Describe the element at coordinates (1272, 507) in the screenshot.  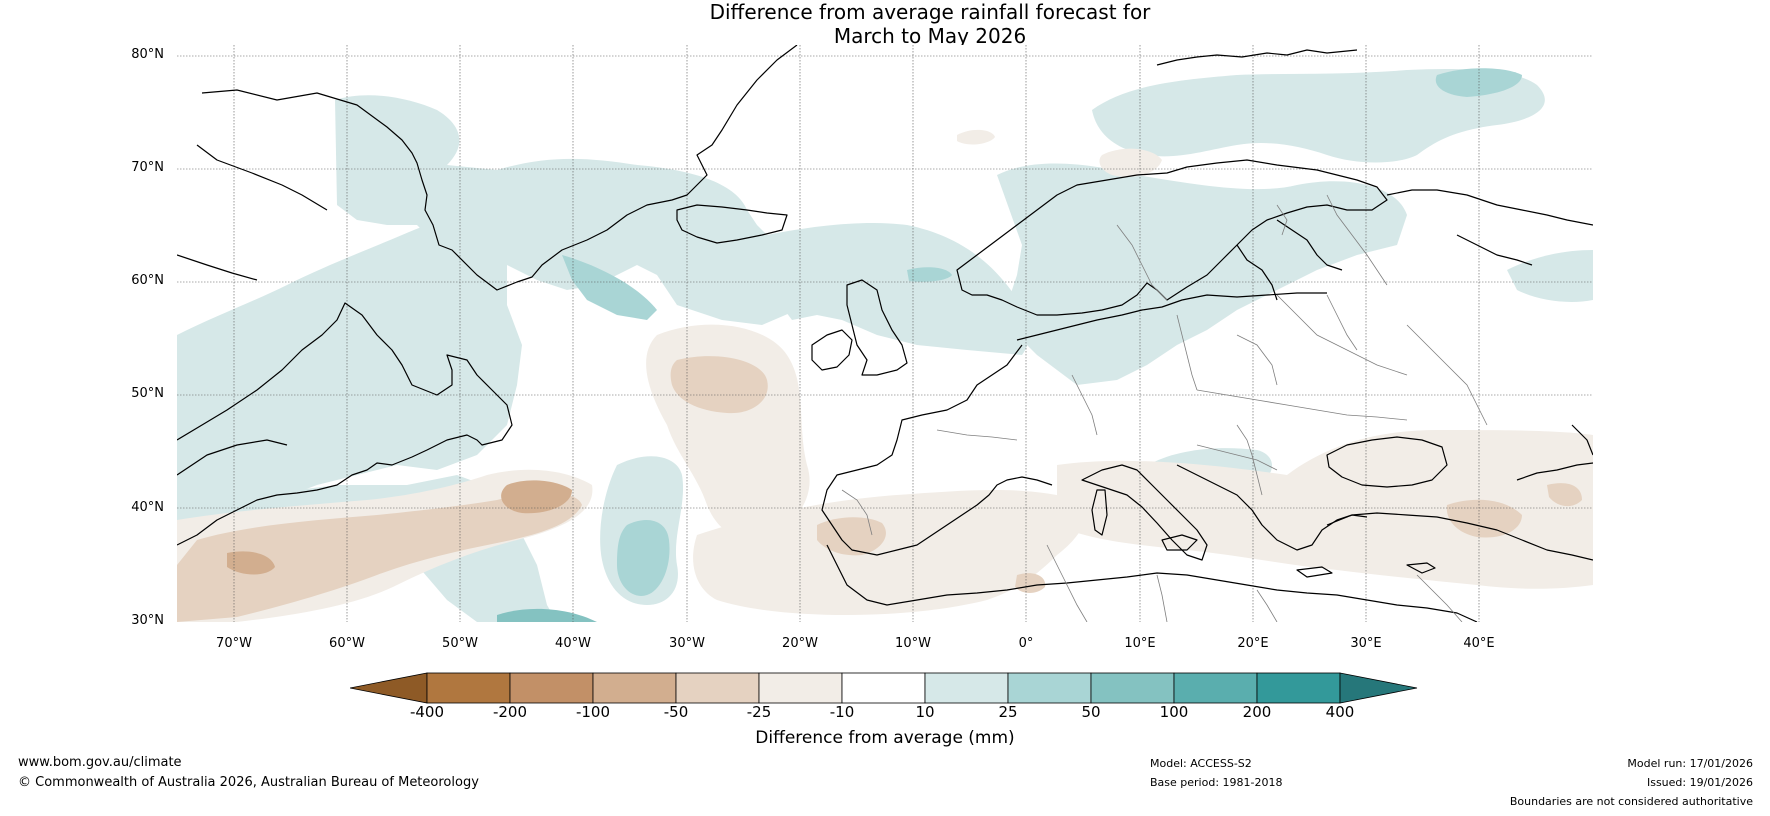
I see `coast-balkans` at that location.